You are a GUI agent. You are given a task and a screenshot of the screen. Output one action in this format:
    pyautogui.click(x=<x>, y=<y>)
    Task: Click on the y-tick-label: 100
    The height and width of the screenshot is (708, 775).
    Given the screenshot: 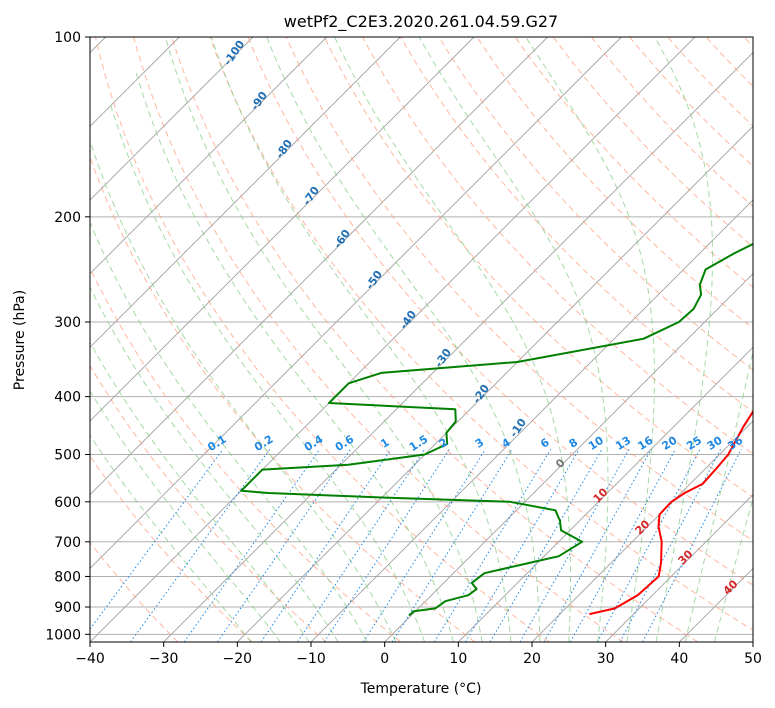 What is the action you would take?
    pyautogui.click(x=67, y=38)
    